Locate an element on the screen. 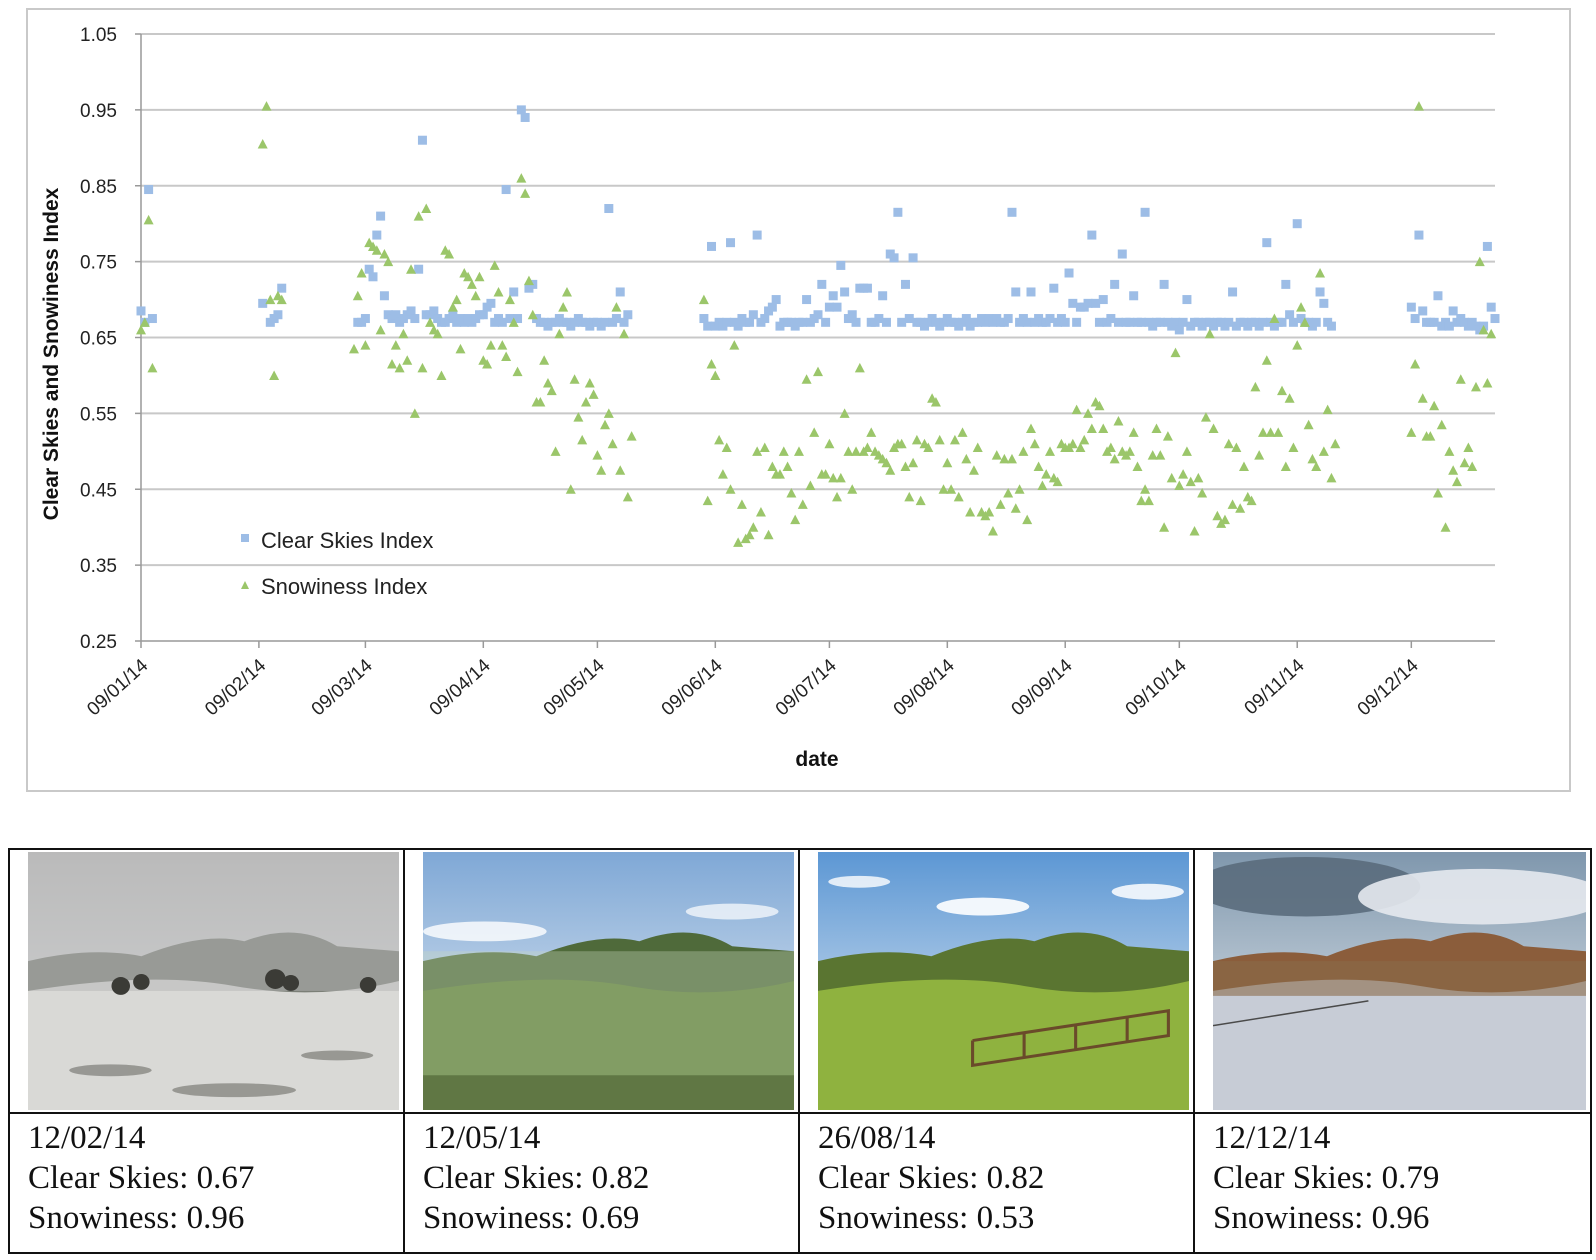  landscape-illustration is located at coordinates (213, 981).